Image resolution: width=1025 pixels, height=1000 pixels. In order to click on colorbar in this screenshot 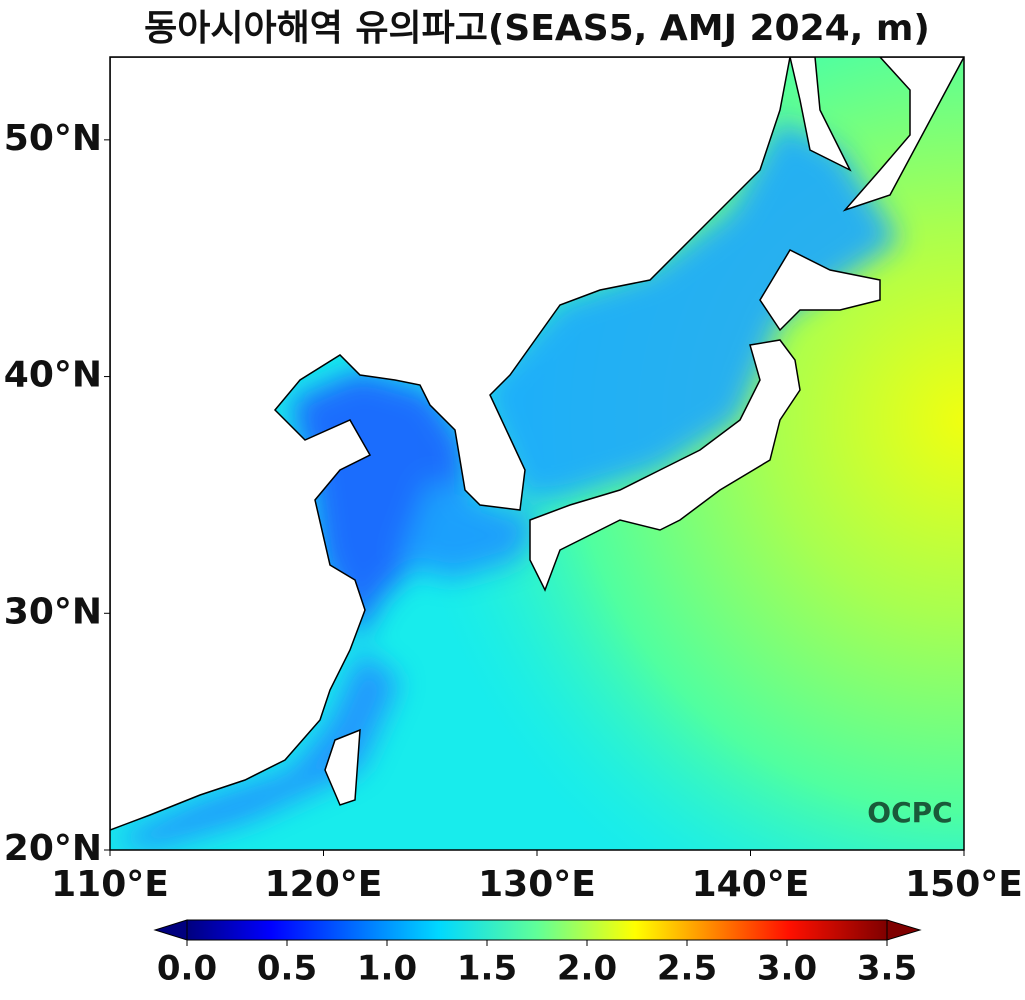, I will do `click(537, 930)`.